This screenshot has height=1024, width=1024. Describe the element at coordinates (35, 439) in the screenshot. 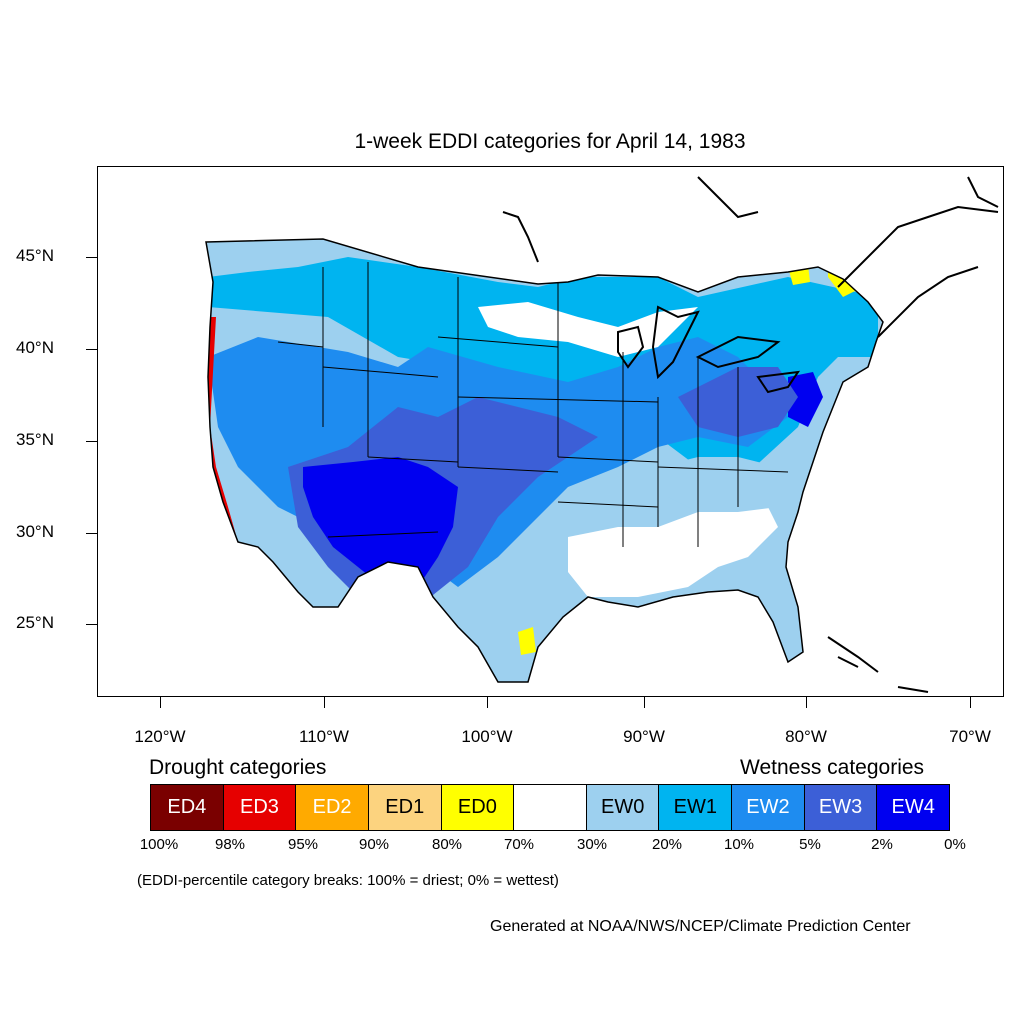

I see `ytick-label: 35°N` at that location.